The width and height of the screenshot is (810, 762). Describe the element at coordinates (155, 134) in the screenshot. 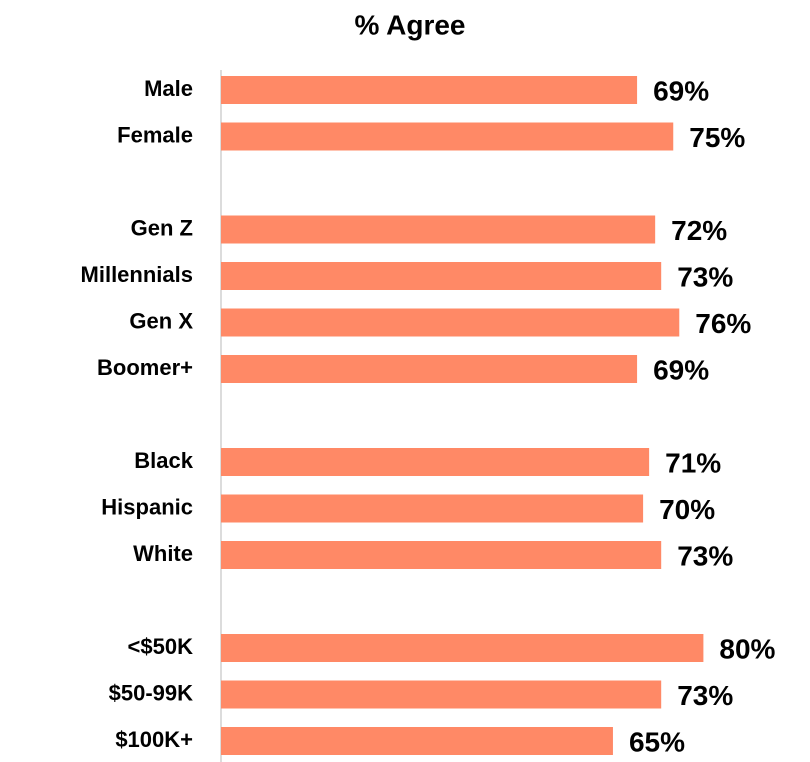

I see `category-label: Female` at that location.